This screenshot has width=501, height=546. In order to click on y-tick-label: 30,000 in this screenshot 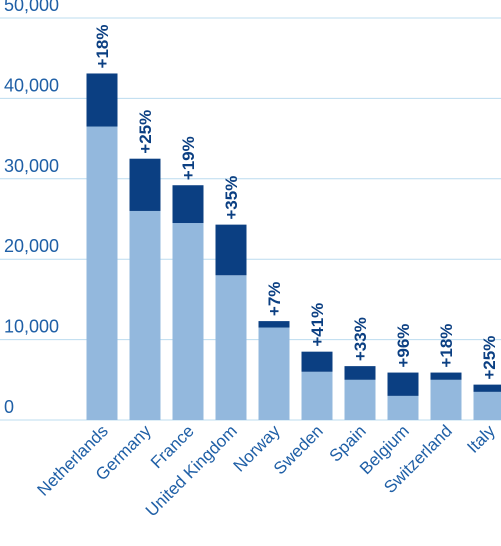, I will do `click(31, 166)`.